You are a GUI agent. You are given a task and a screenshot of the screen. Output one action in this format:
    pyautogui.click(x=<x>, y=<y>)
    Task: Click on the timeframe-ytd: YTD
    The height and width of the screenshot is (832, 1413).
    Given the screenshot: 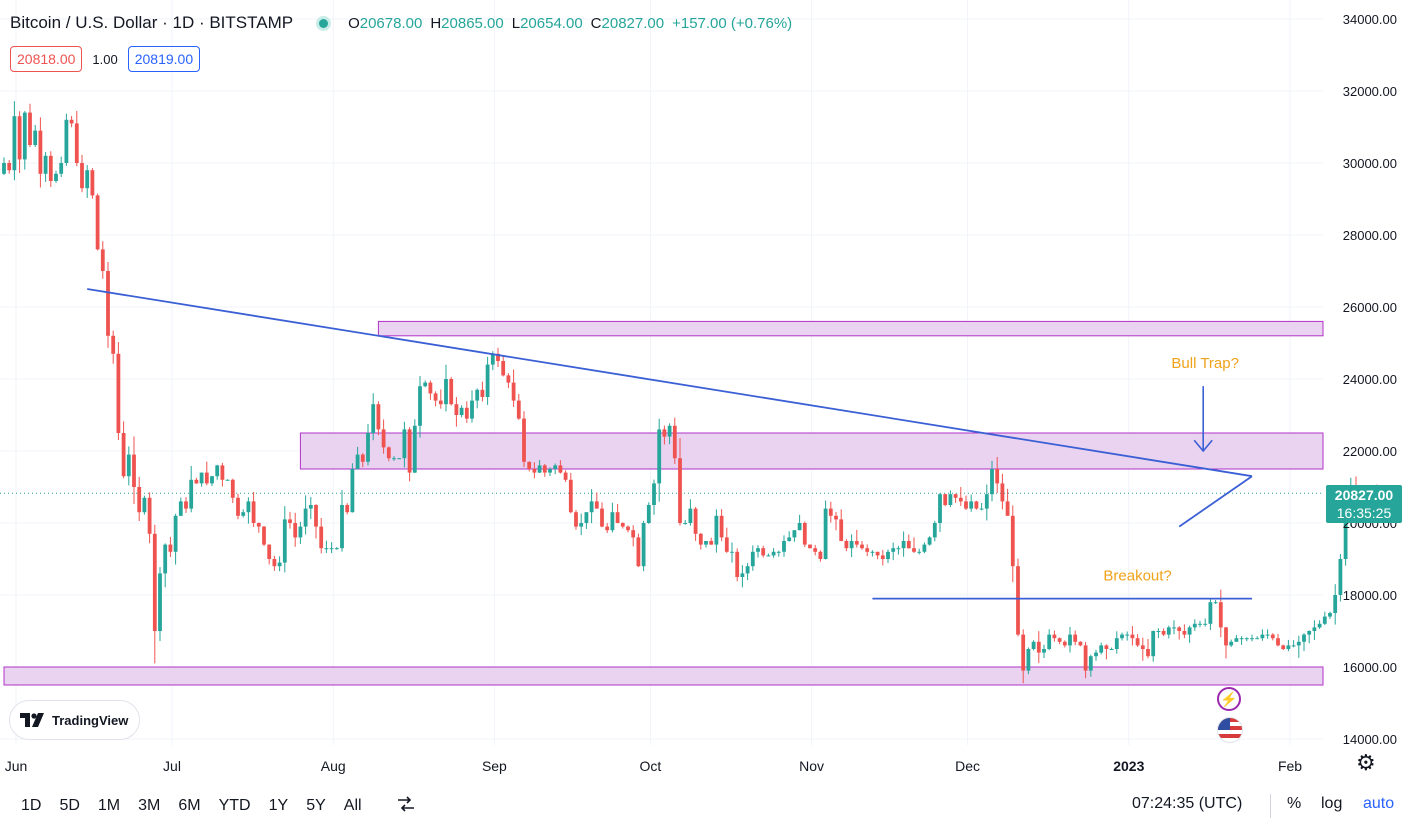 What is the action you would take?
    pyautogui.click(x=234, y=805)
    